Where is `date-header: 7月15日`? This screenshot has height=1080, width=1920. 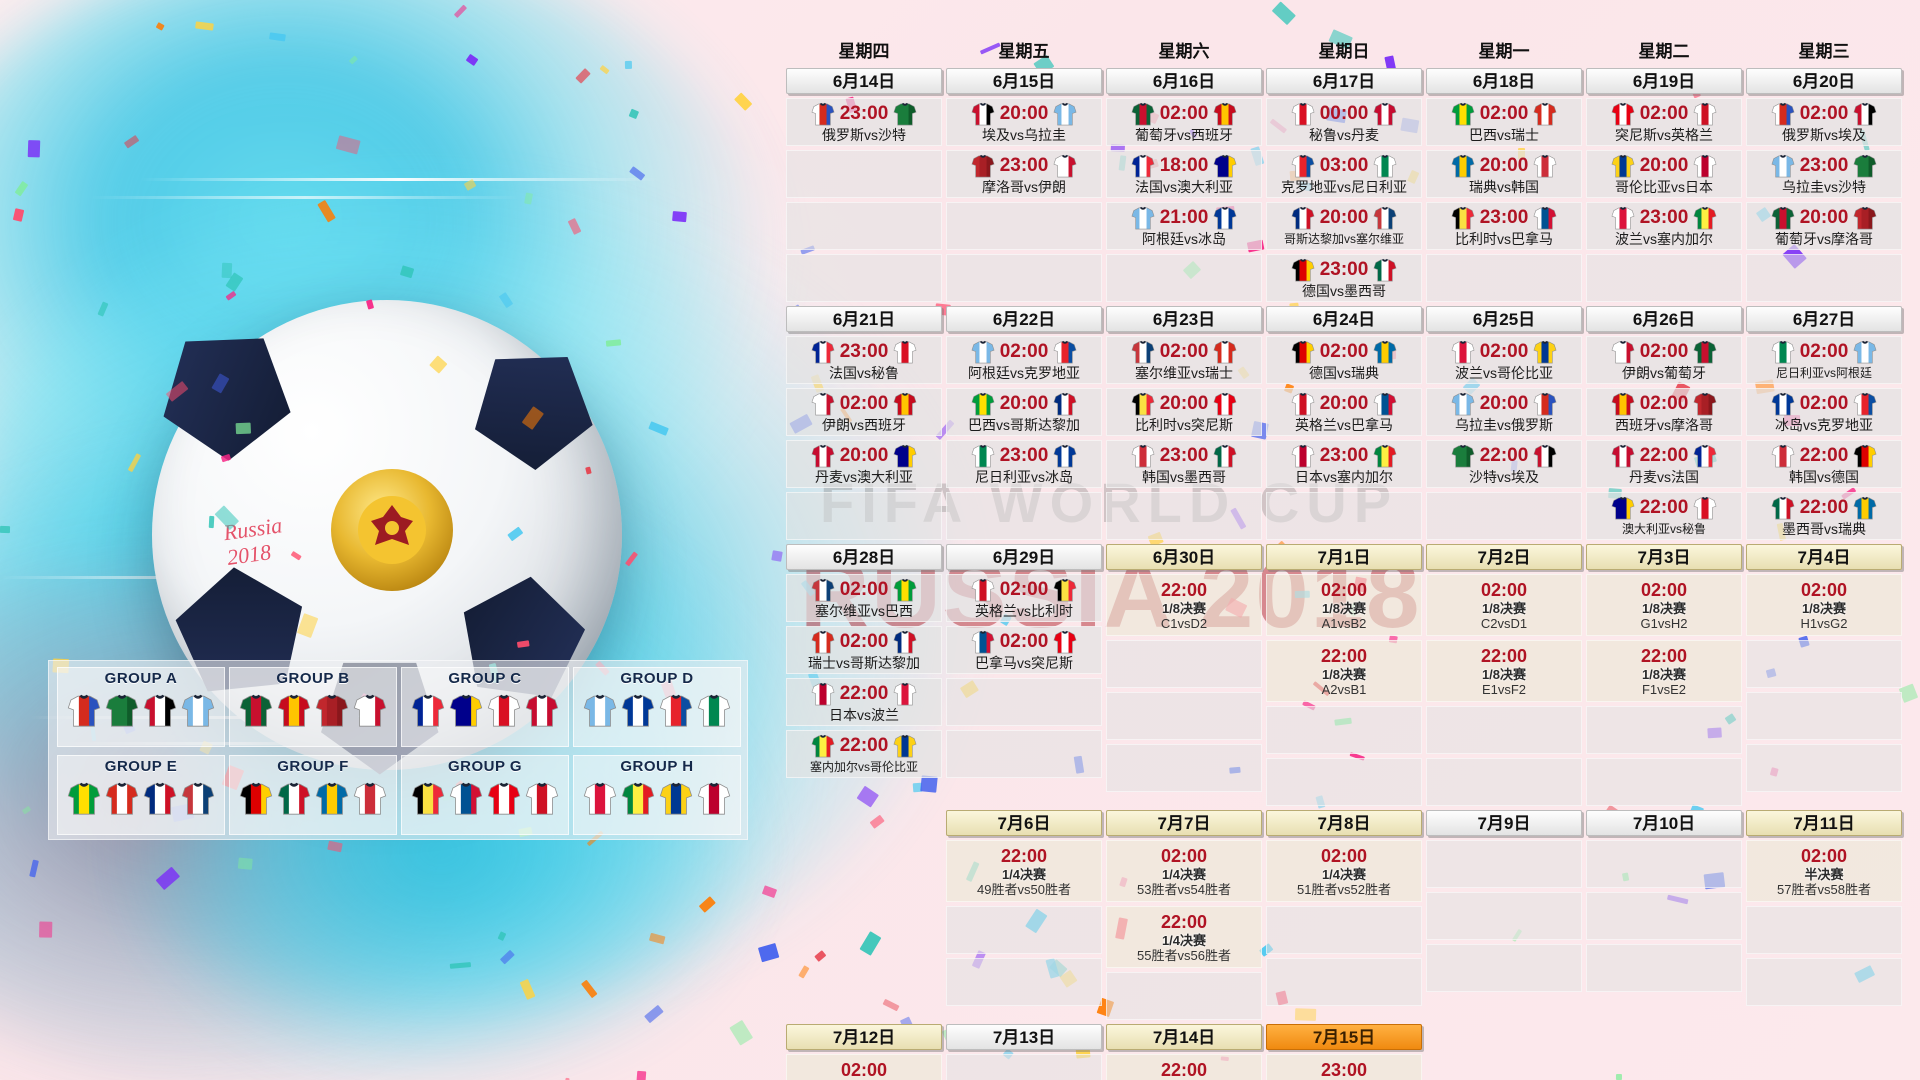
date-header: 7月15日 is located at coordinates (1344, 1037).